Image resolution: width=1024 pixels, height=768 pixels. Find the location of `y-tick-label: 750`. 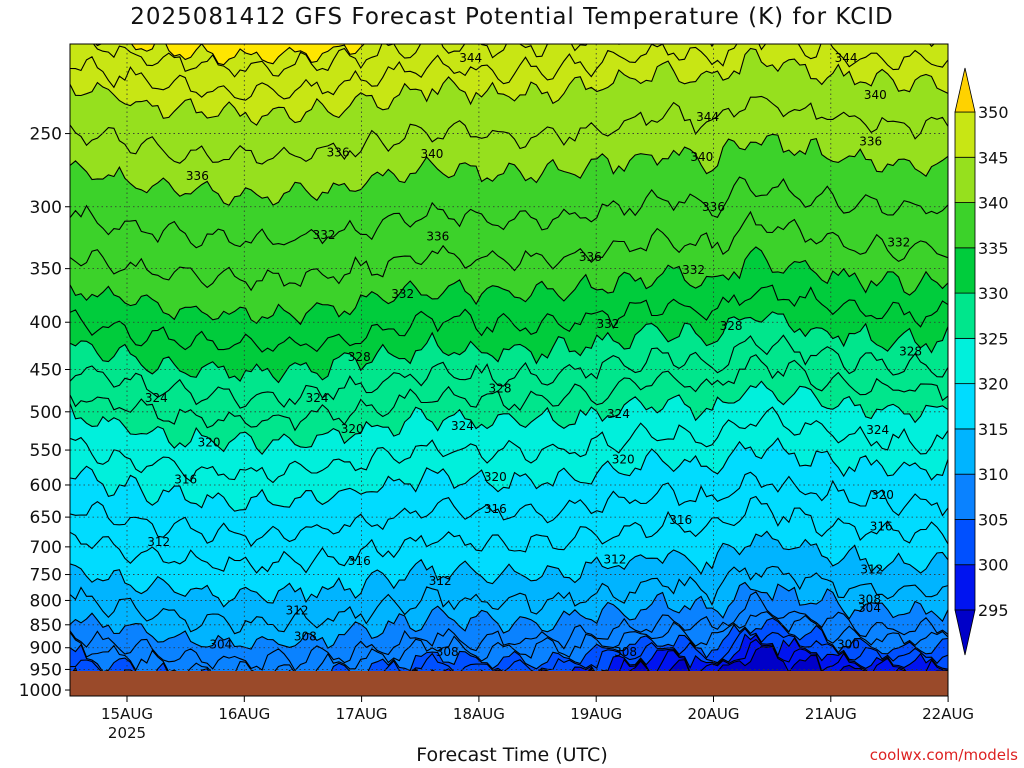

y-tick-label: 750 is located at coordinates (46, 576).